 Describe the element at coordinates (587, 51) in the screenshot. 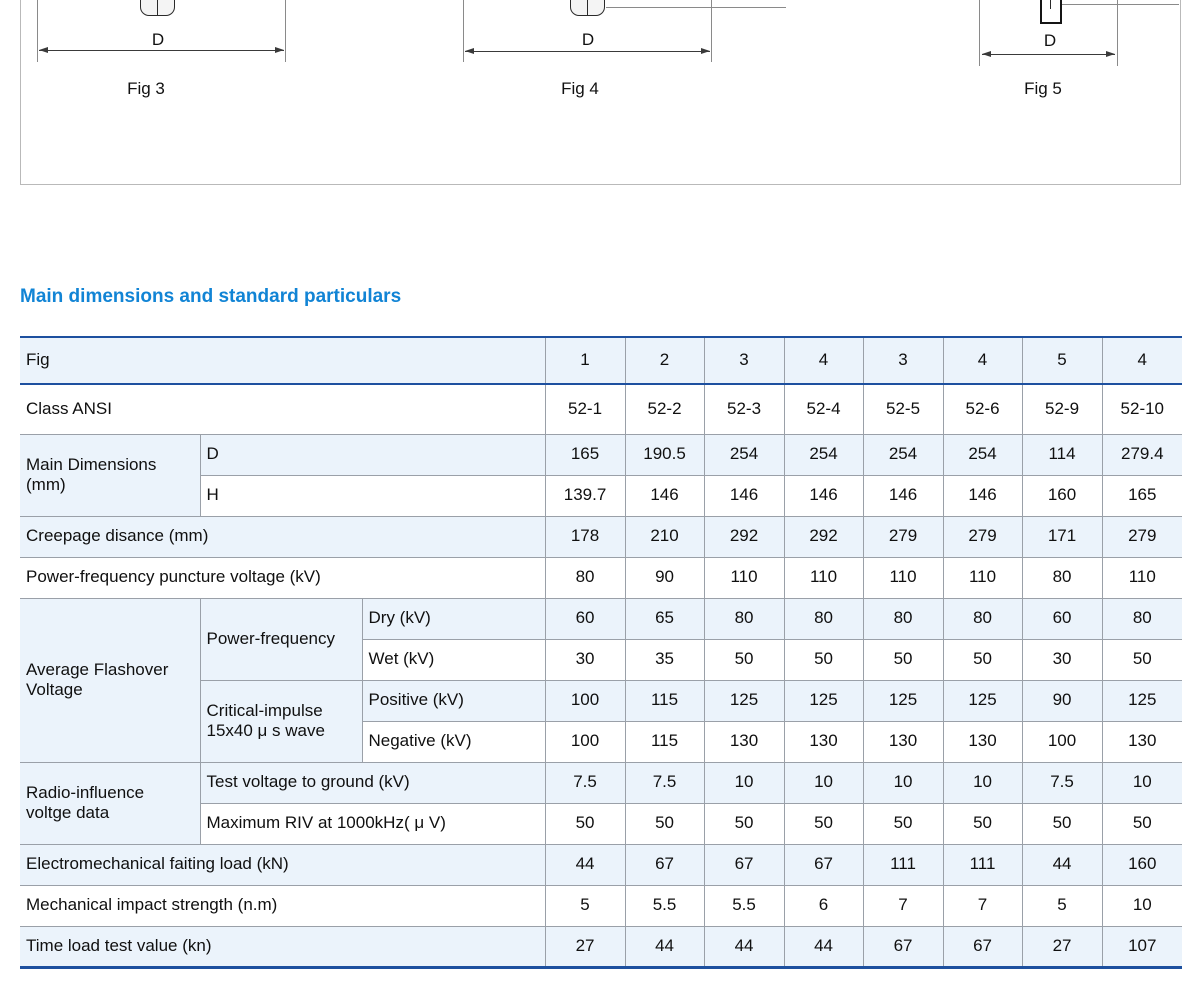

I see `fig4-dim-arrow` at that location.